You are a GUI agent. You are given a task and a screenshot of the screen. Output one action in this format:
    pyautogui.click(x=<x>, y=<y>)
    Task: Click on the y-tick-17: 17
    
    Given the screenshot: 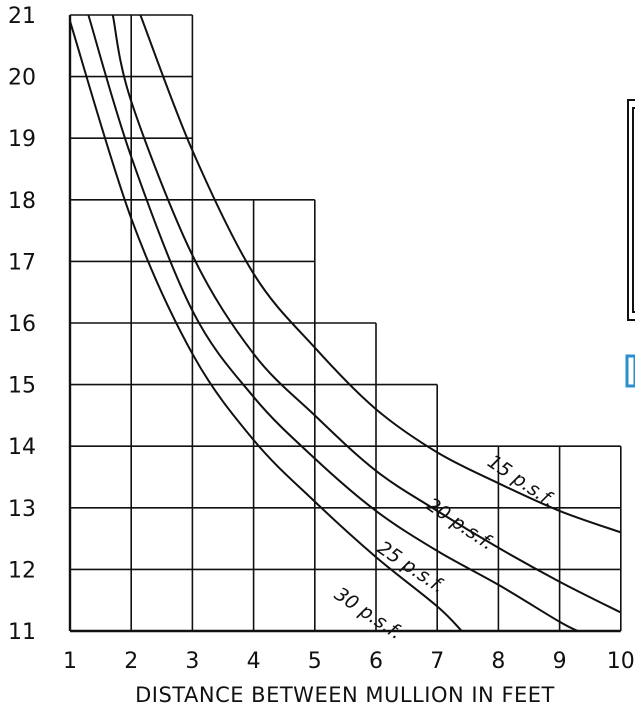 What is the action you would take?
    pyautogui.click(x=22, y=262)
    